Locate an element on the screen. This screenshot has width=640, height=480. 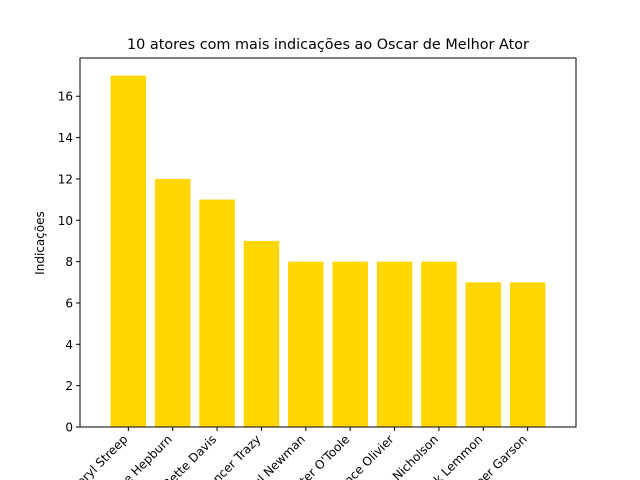
y-tick-label: 8 is located at coordinates (69, 262).